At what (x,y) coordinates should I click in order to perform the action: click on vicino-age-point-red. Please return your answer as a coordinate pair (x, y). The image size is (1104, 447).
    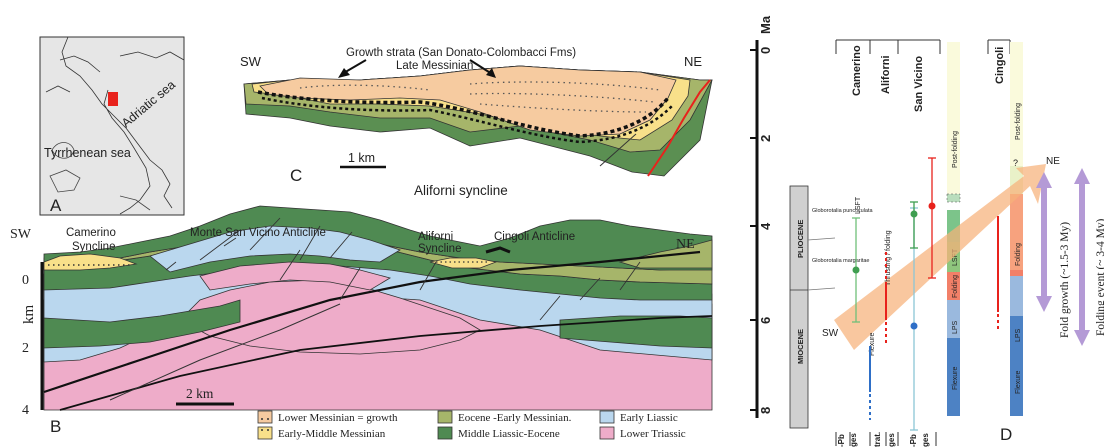
    Looking at the image, I should click on (932, 206).